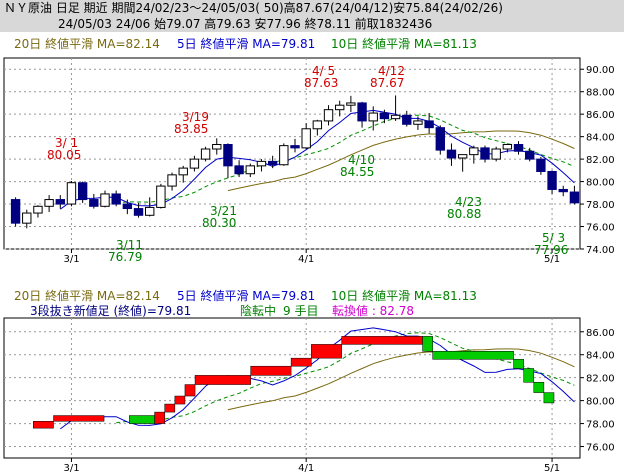  Describe the element at coordinates (600, 93) in the screenshot. I see `y-tick-label: 88.00` at that location.